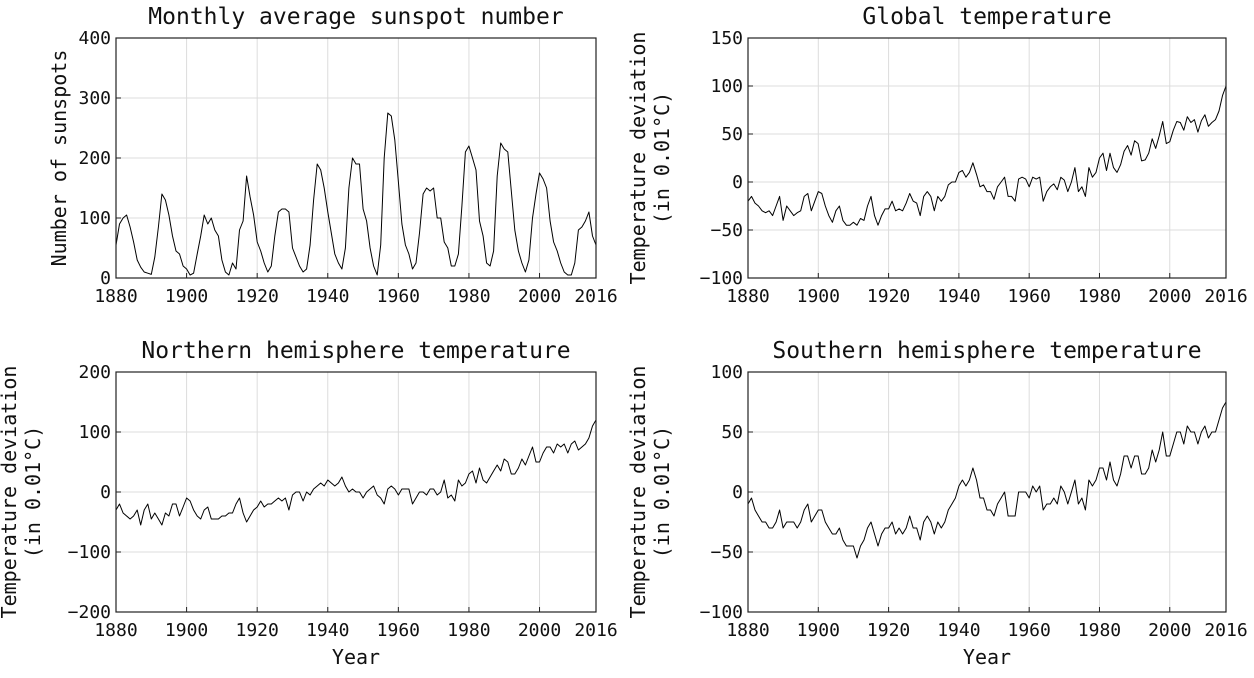  I want to click on axes-frame, so click(987, 158).